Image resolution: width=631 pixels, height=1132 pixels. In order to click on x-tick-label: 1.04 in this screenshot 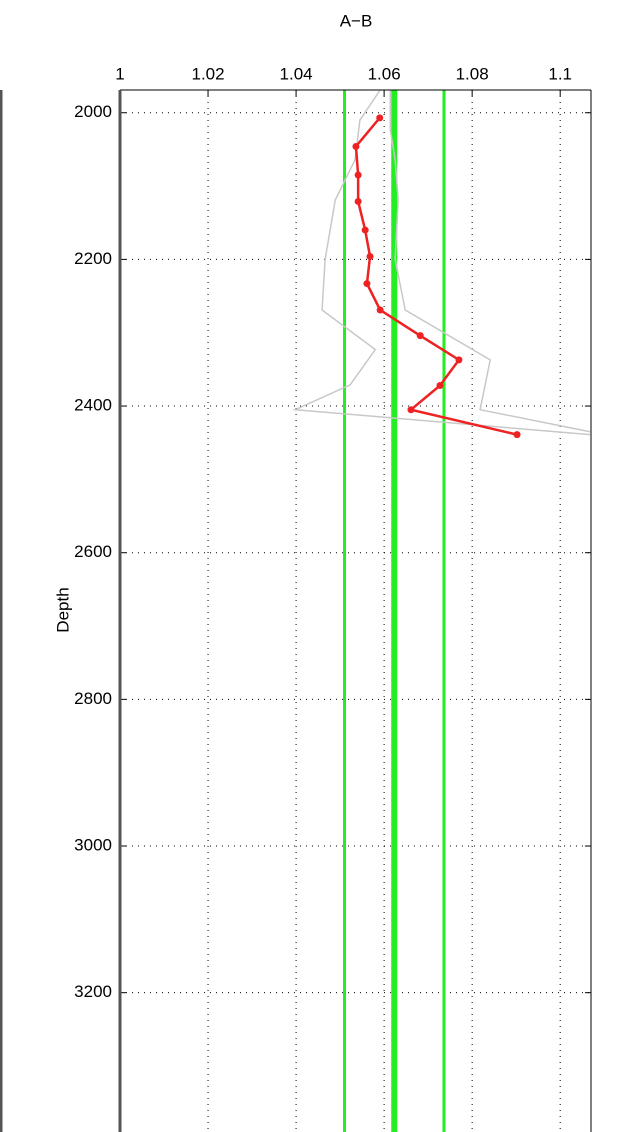, I will do `click(296, 73)`.